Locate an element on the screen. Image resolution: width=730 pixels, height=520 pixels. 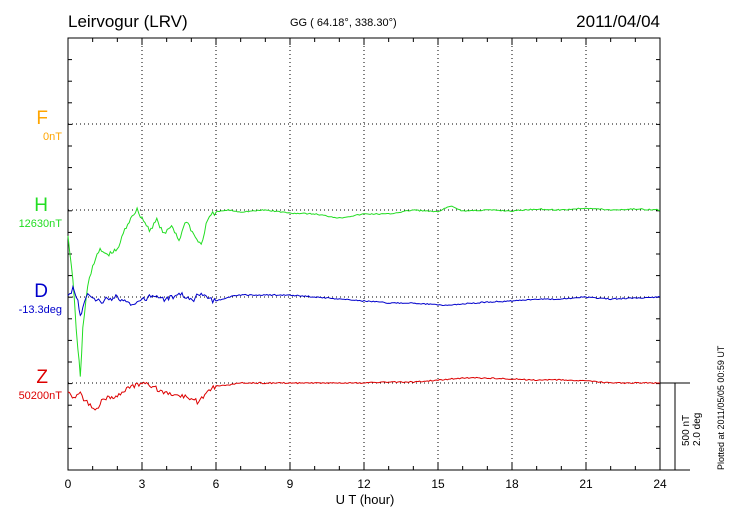
component-base-H: 12630nT is located at coordinates (40, 224).